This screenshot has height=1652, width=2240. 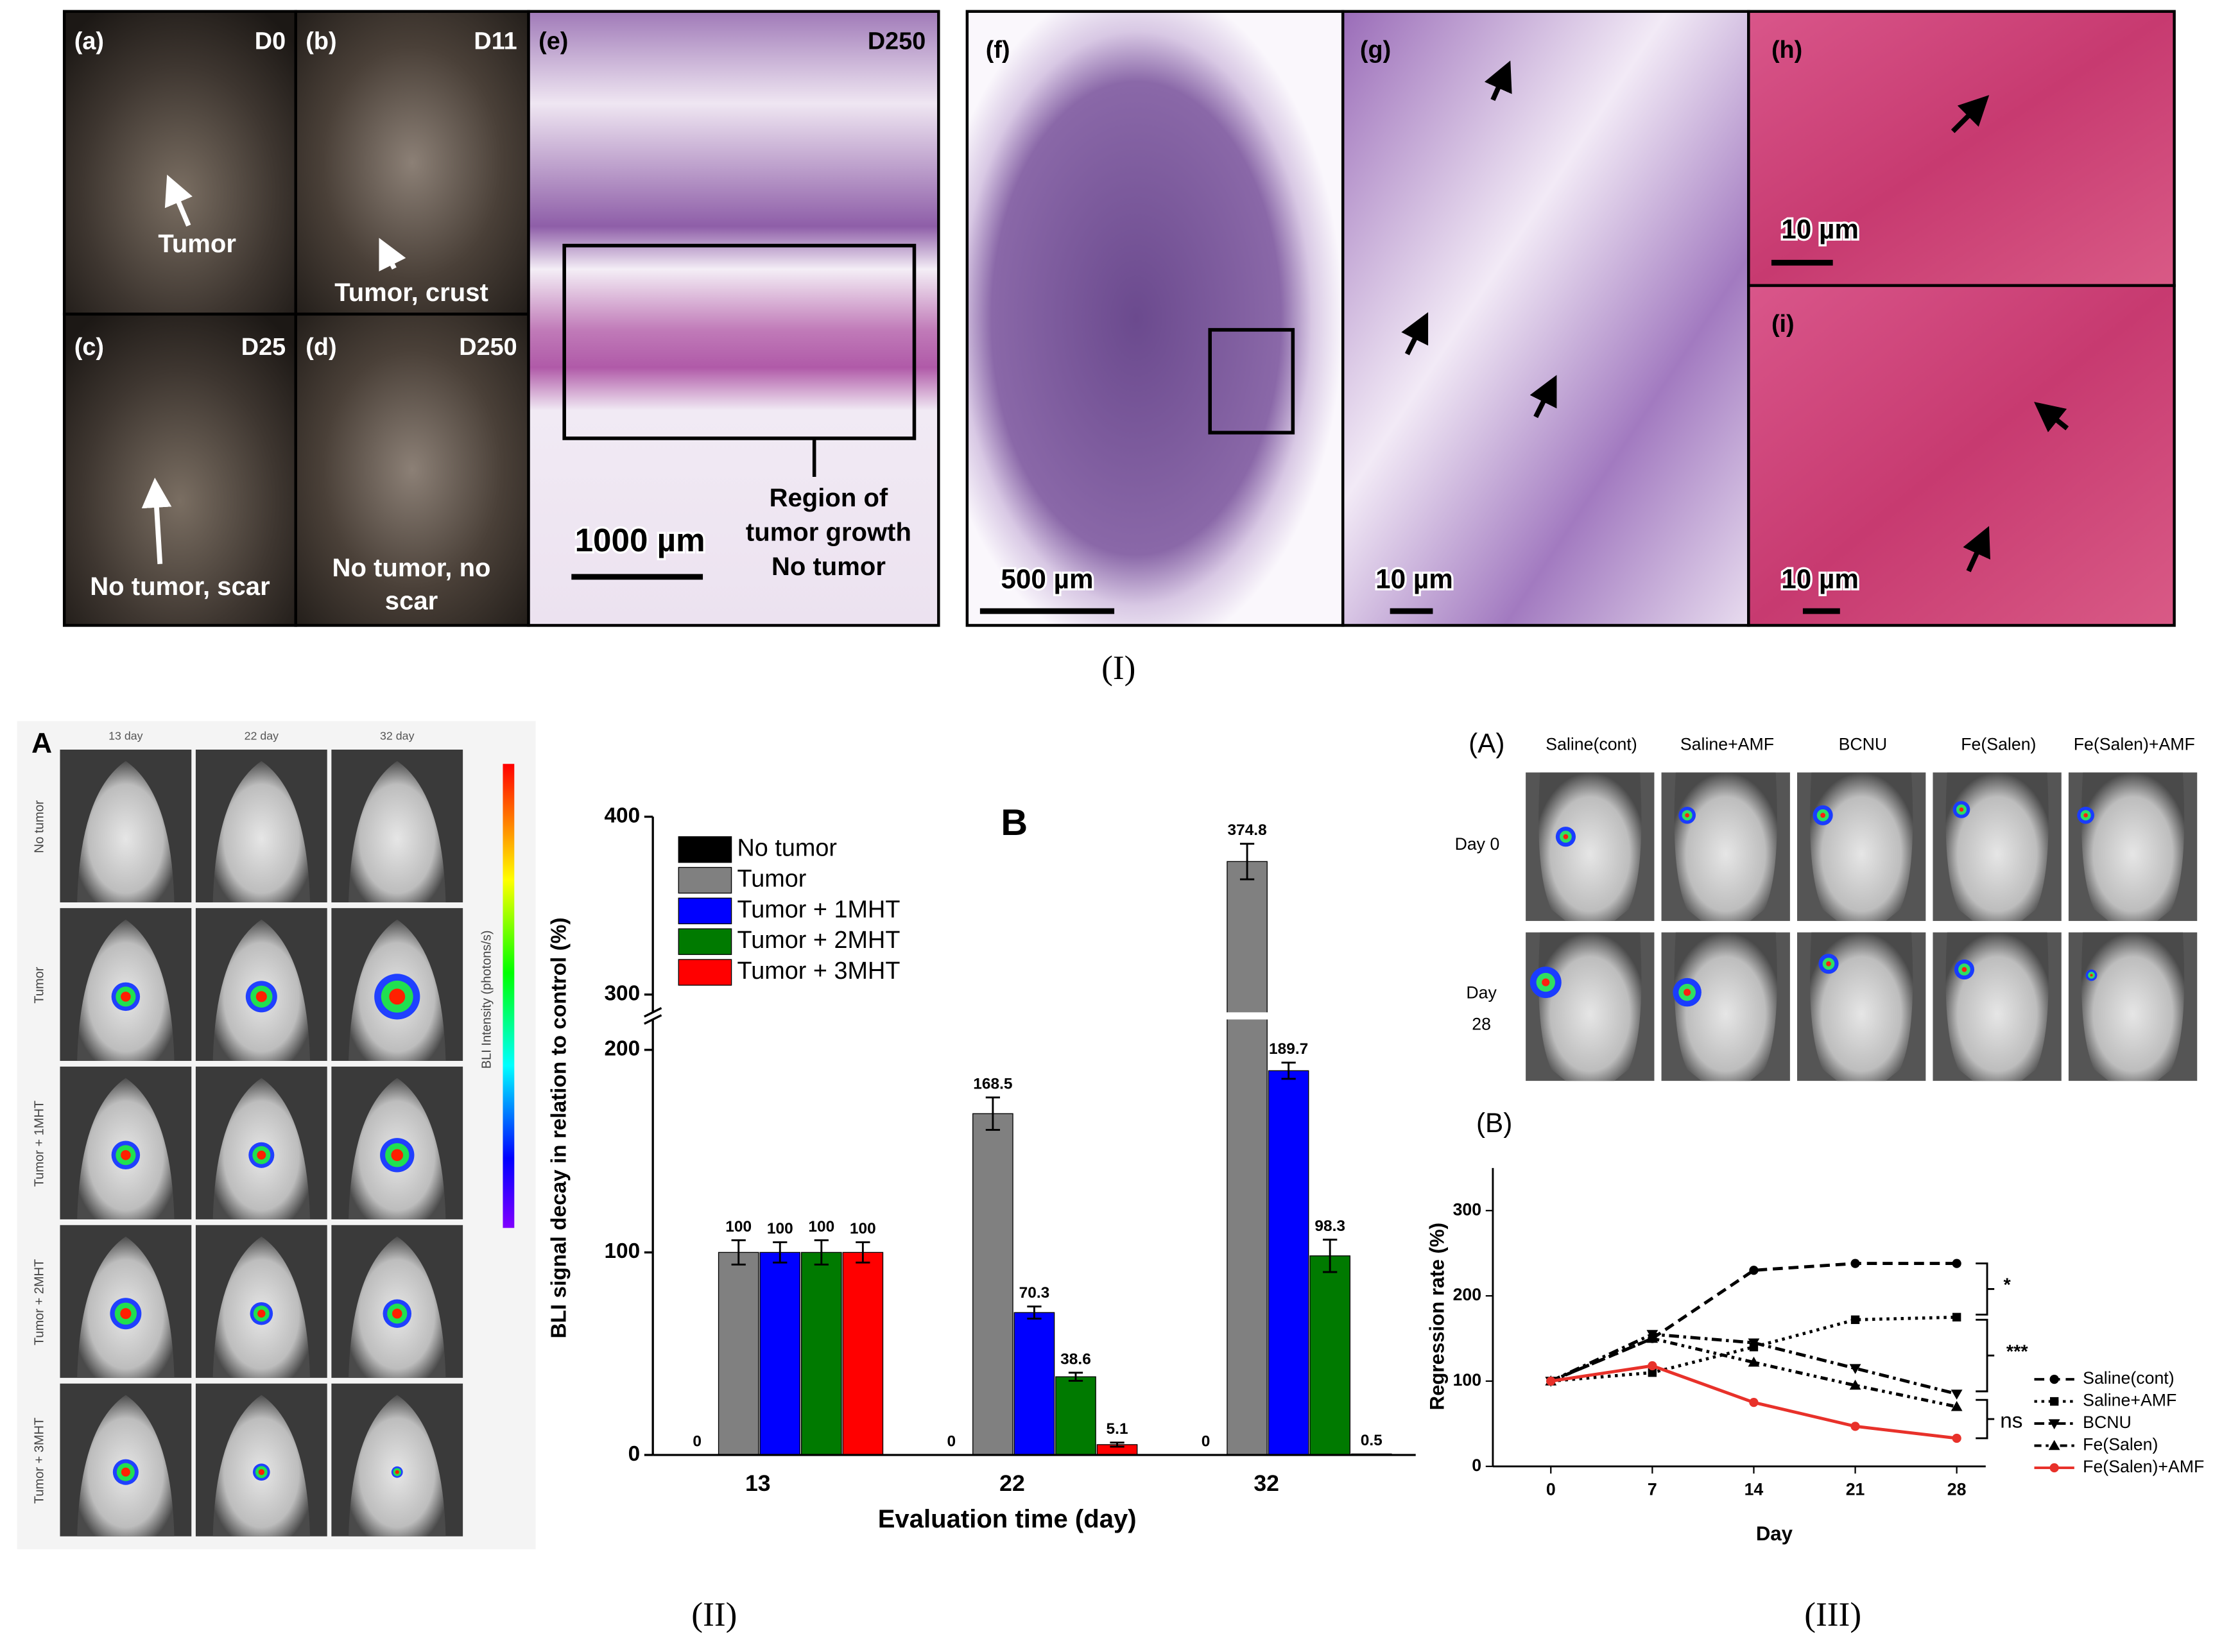 I want to click on mouse-head, so click(x=261, y=832).